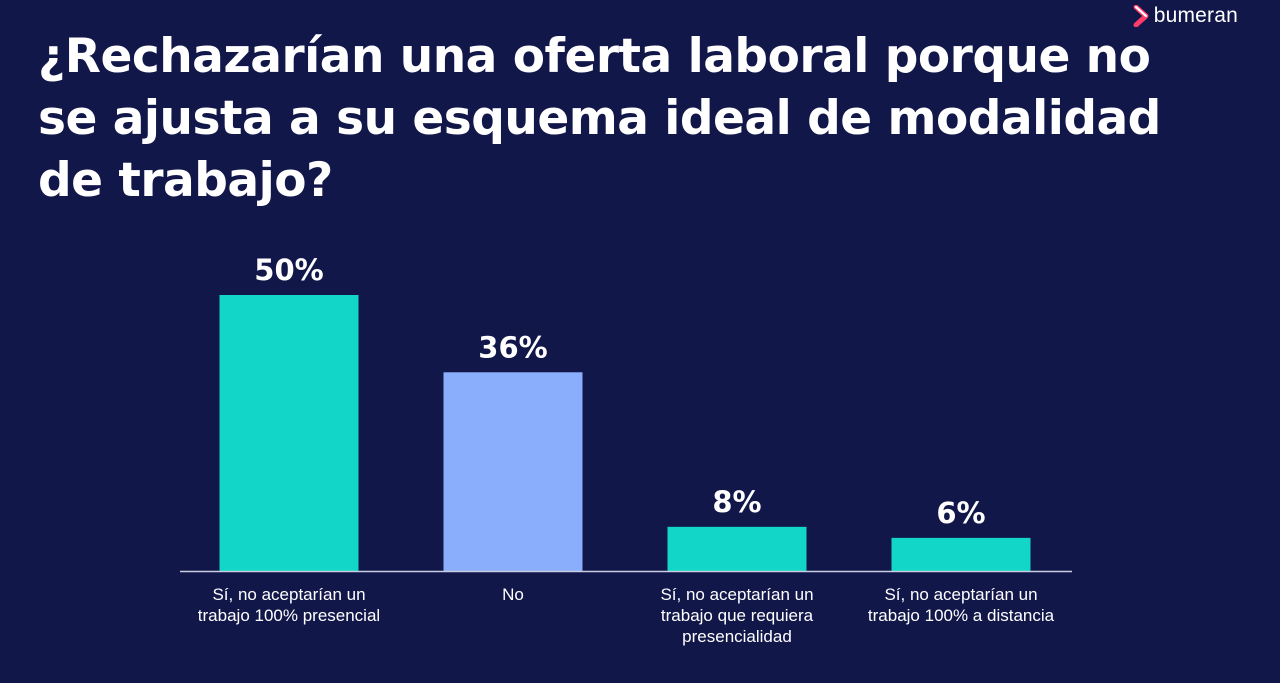 The height and width of the screenshot is (683, 1280). I want to click on data-label-4: 6%, so click(960, 513).